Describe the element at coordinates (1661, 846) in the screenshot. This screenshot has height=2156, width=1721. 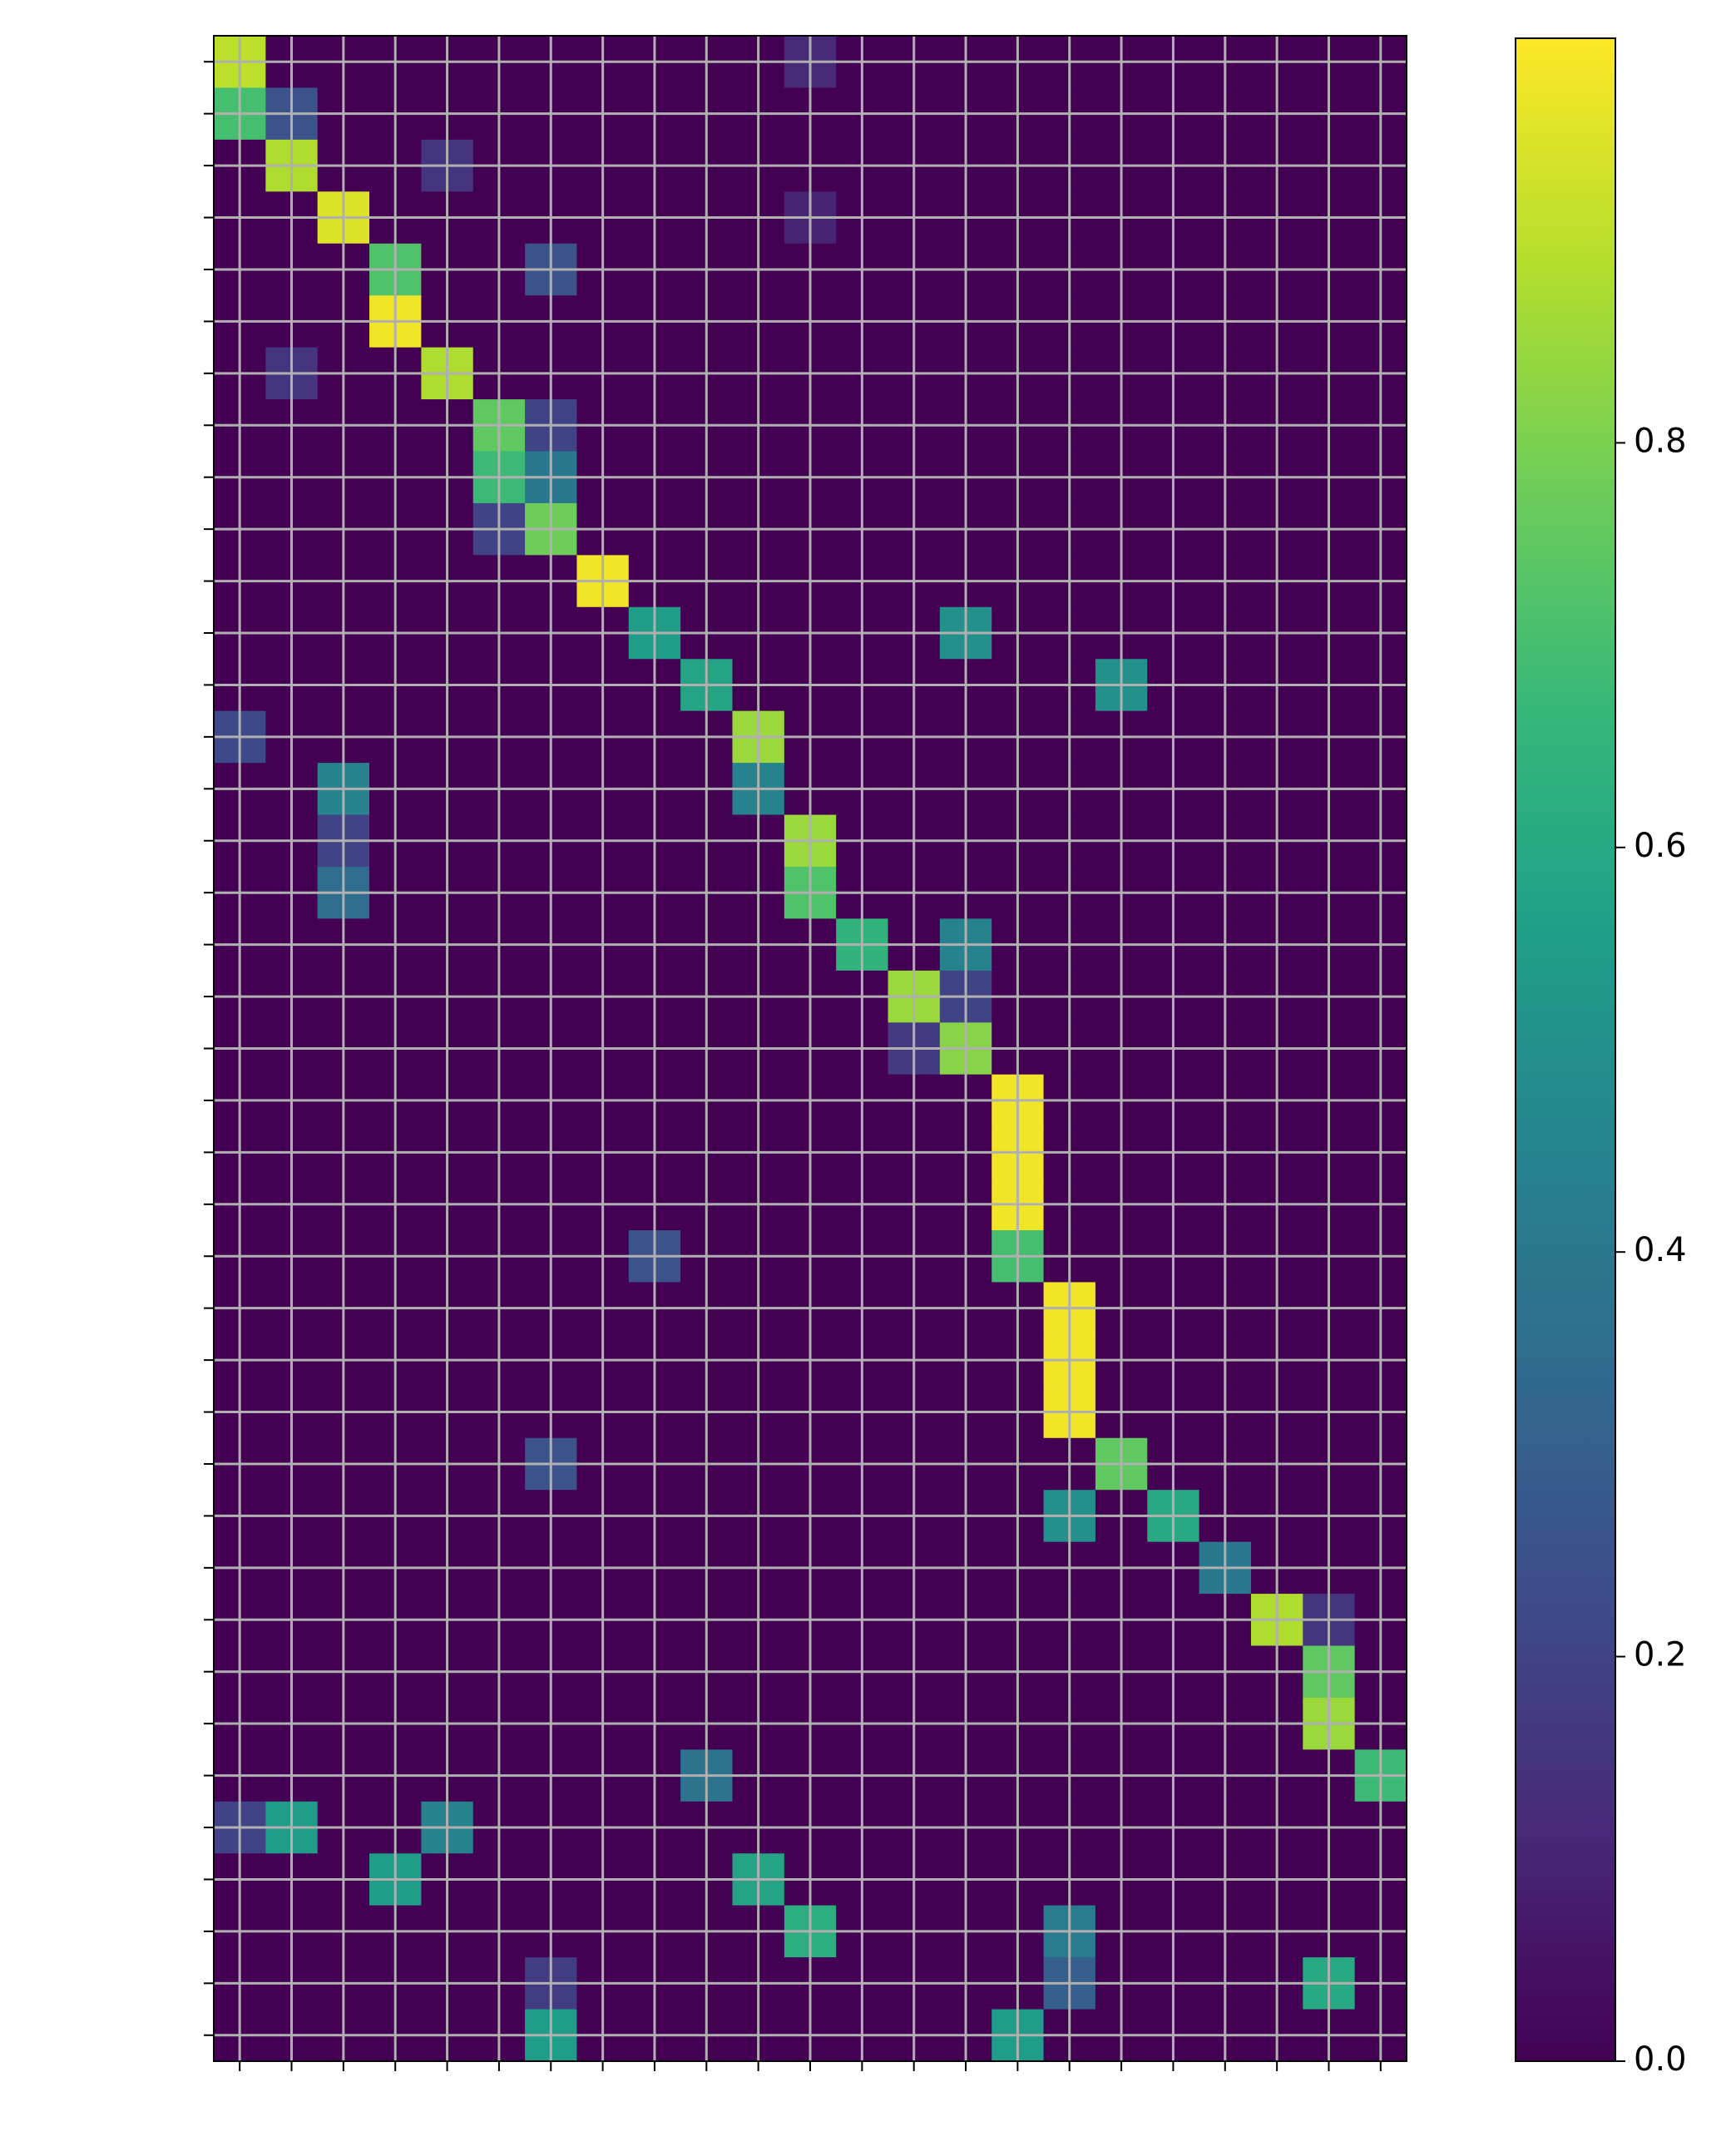
I see `colorbar-tick-label: 0.6` at that location.